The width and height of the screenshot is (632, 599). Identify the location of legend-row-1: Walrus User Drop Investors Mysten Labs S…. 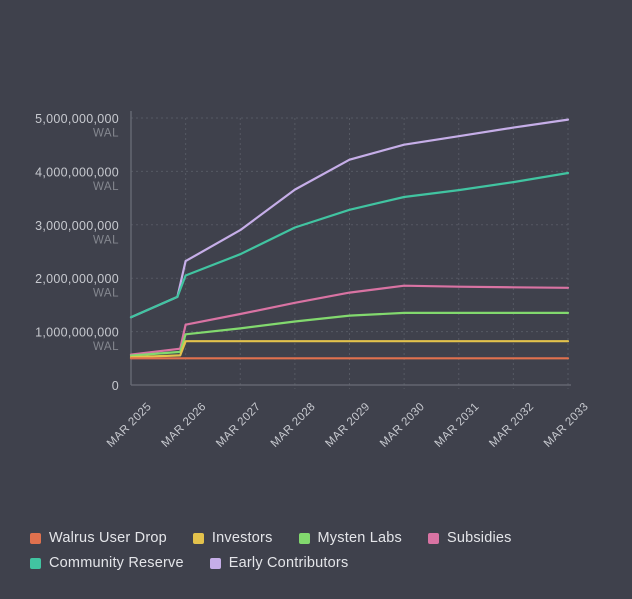
(326, 538).